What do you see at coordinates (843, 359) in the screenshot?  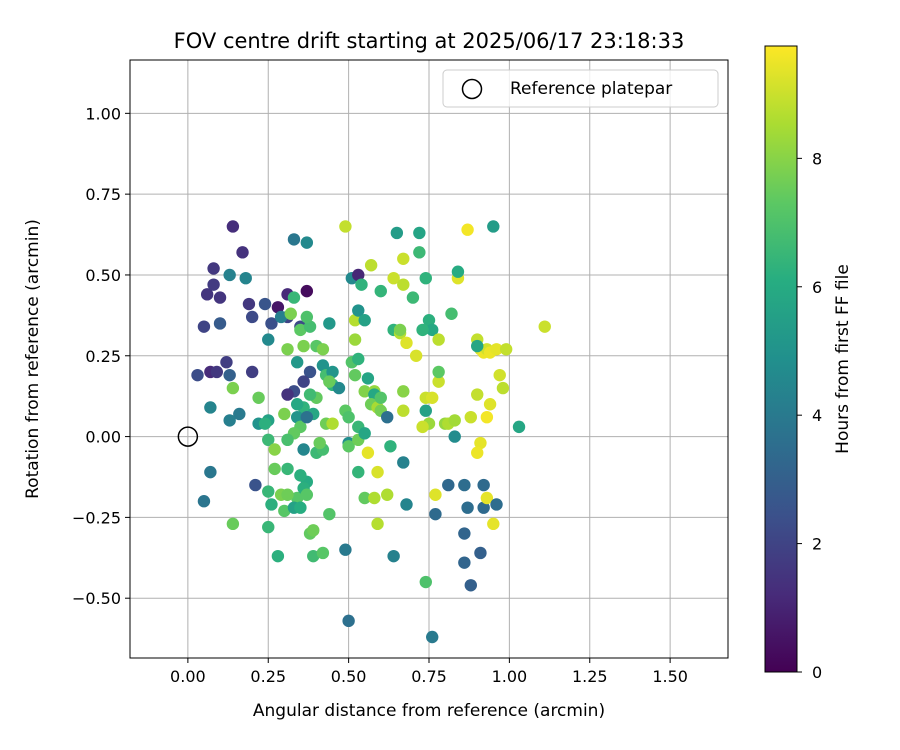 I see `colorbar-label: Hours from first FF file` at bounding box center [843, 359].